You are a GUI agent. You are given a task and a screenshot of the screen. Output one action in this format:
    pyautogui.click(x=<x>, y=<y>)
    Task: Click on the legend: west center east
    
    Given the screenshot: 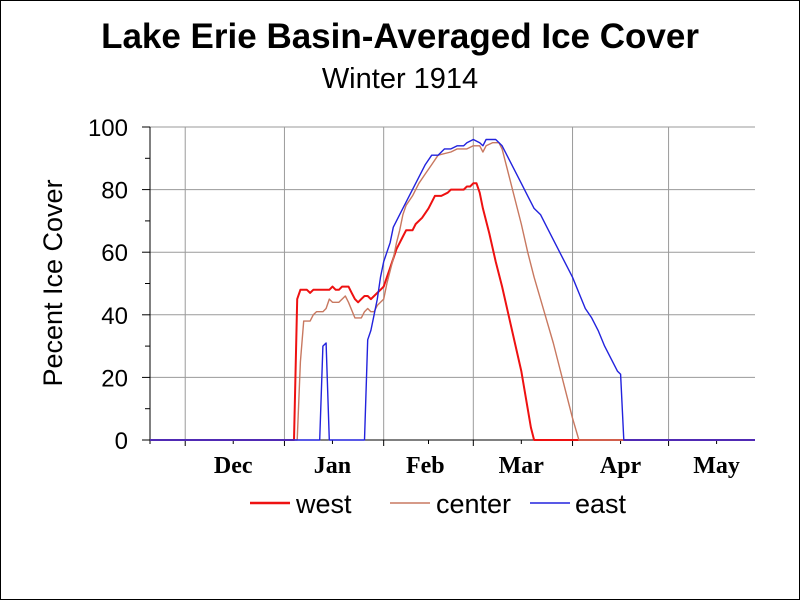 What is the action you would take?
    pyautogui.click(x=438, y=504)
    